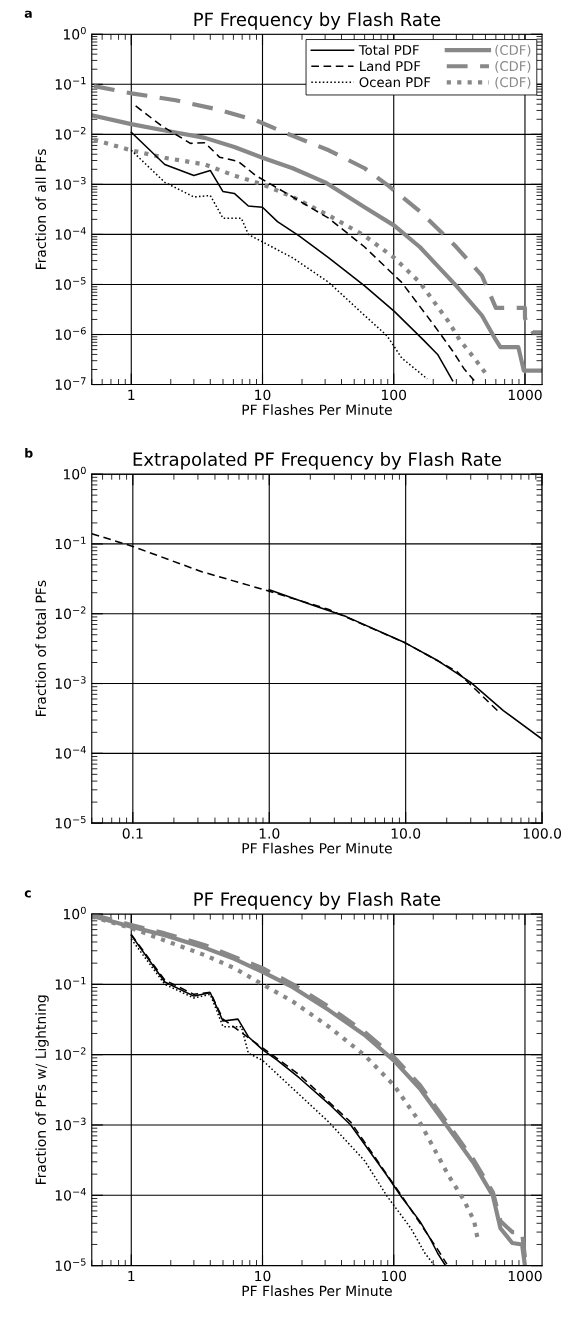  Describe the element at coordinates (132, 833) in the screenshot. I see `x-tick-label: 0.1` at that location.